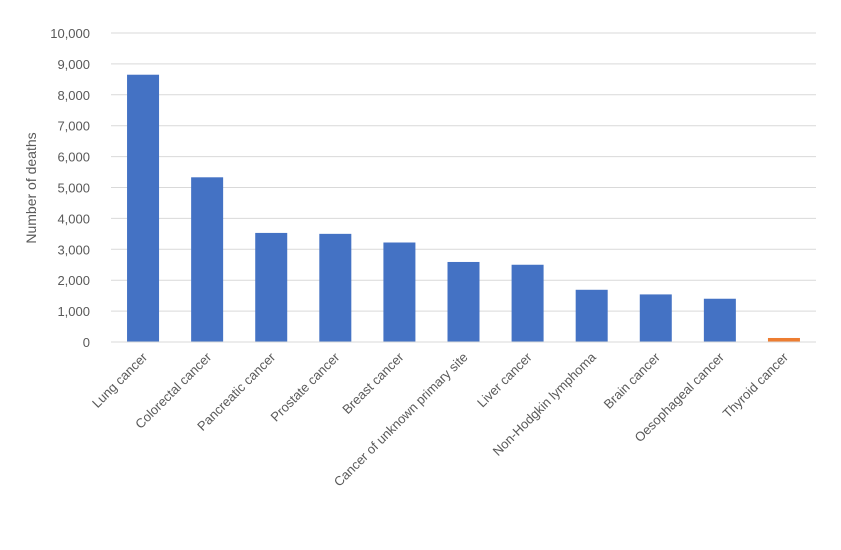 The image size is (841, 550). I want to click on y-axis-title: Number of deaths, so click(31, 187).